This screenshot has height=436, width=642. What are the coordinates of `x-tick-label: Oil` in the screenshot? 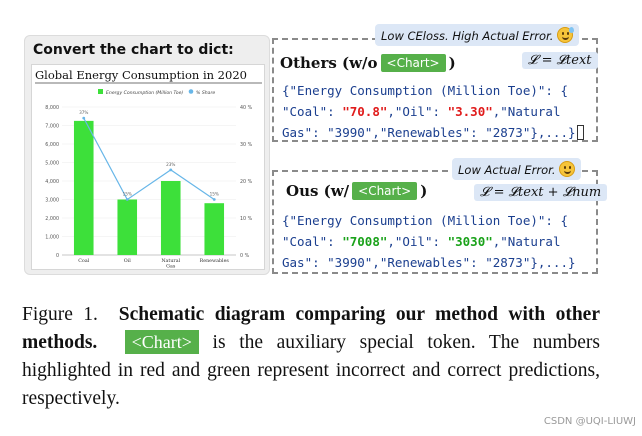 It's located at (127, 261).